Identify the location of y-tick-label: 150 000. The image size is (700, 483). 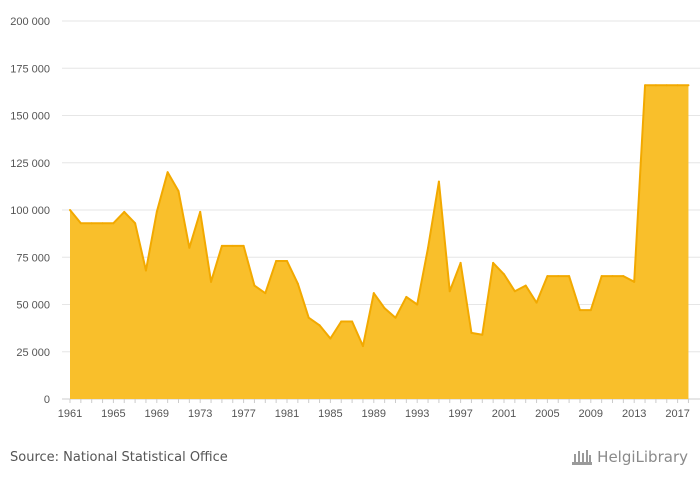
(30, 117).